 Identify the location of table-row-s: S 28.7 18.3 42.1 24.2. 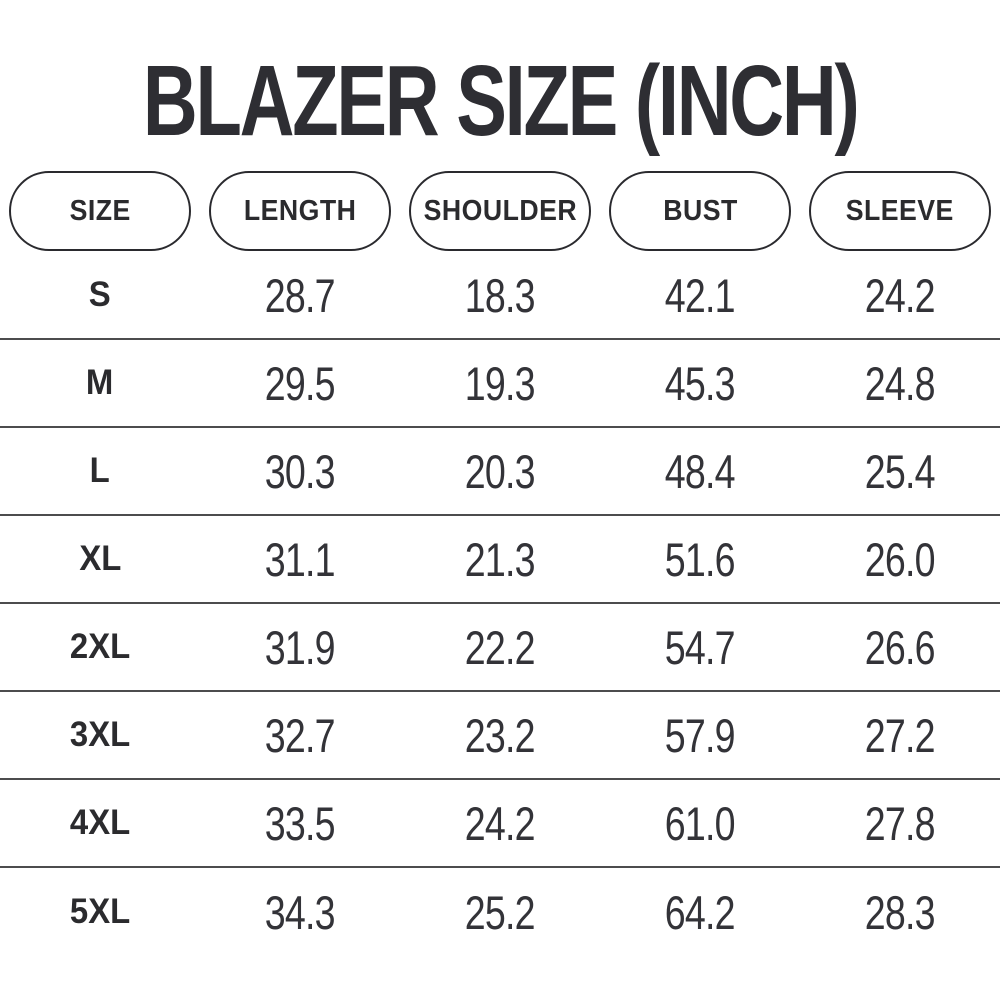
(500, 296).